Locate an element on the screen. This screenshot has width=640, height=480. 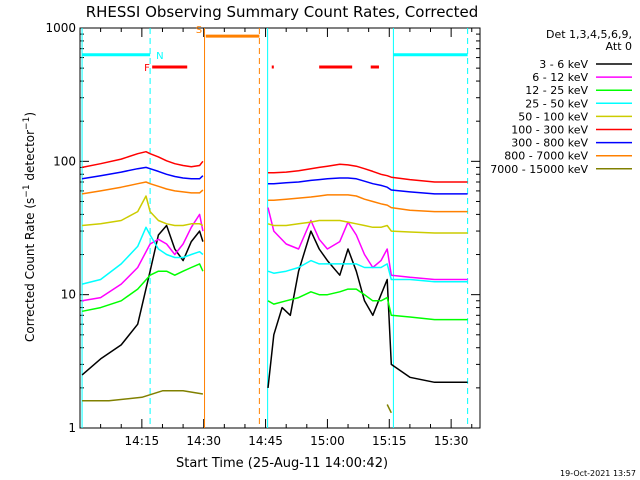
series-25-50keV is located at coordinates (274, 255).